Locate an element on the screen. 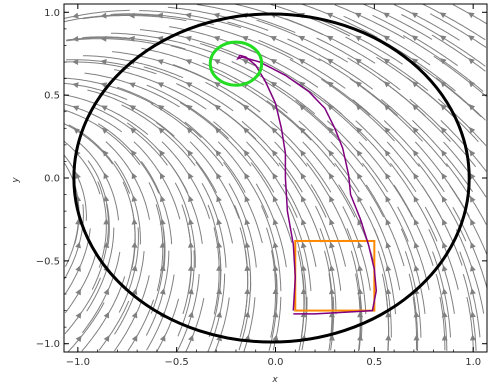  x-tick-label: 1.0 is located at coordinates (473, 362).